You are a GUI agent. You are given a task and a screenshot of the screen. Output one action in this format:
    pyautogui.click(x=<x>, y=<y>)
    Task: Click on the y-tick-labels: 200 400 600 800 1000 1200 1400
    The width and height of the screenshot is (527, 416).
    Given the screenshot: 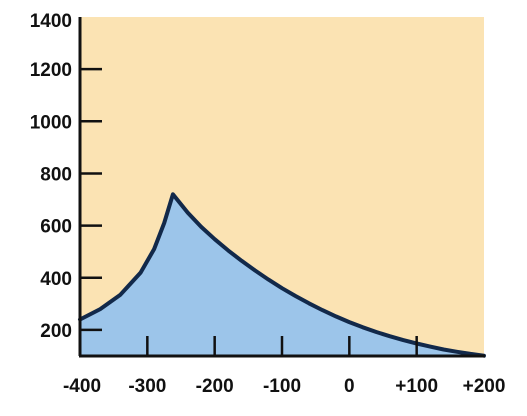 What is the action you would take?
    pyautogui.click(x=51, y=176)
    